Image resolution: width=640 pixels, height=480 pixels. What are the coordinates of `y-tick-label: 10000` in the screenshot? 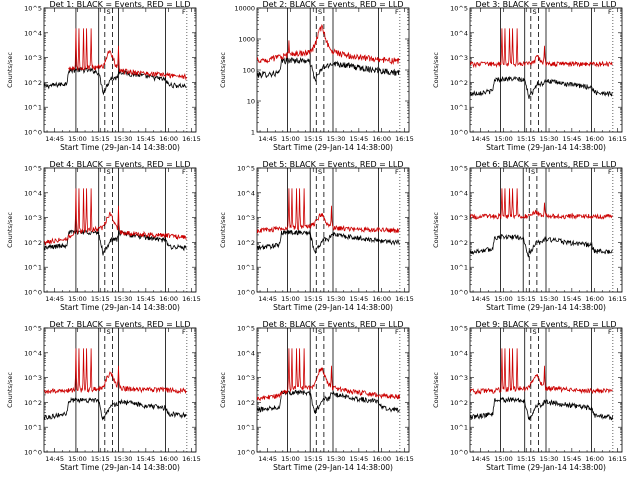 It's located at (244, 9).